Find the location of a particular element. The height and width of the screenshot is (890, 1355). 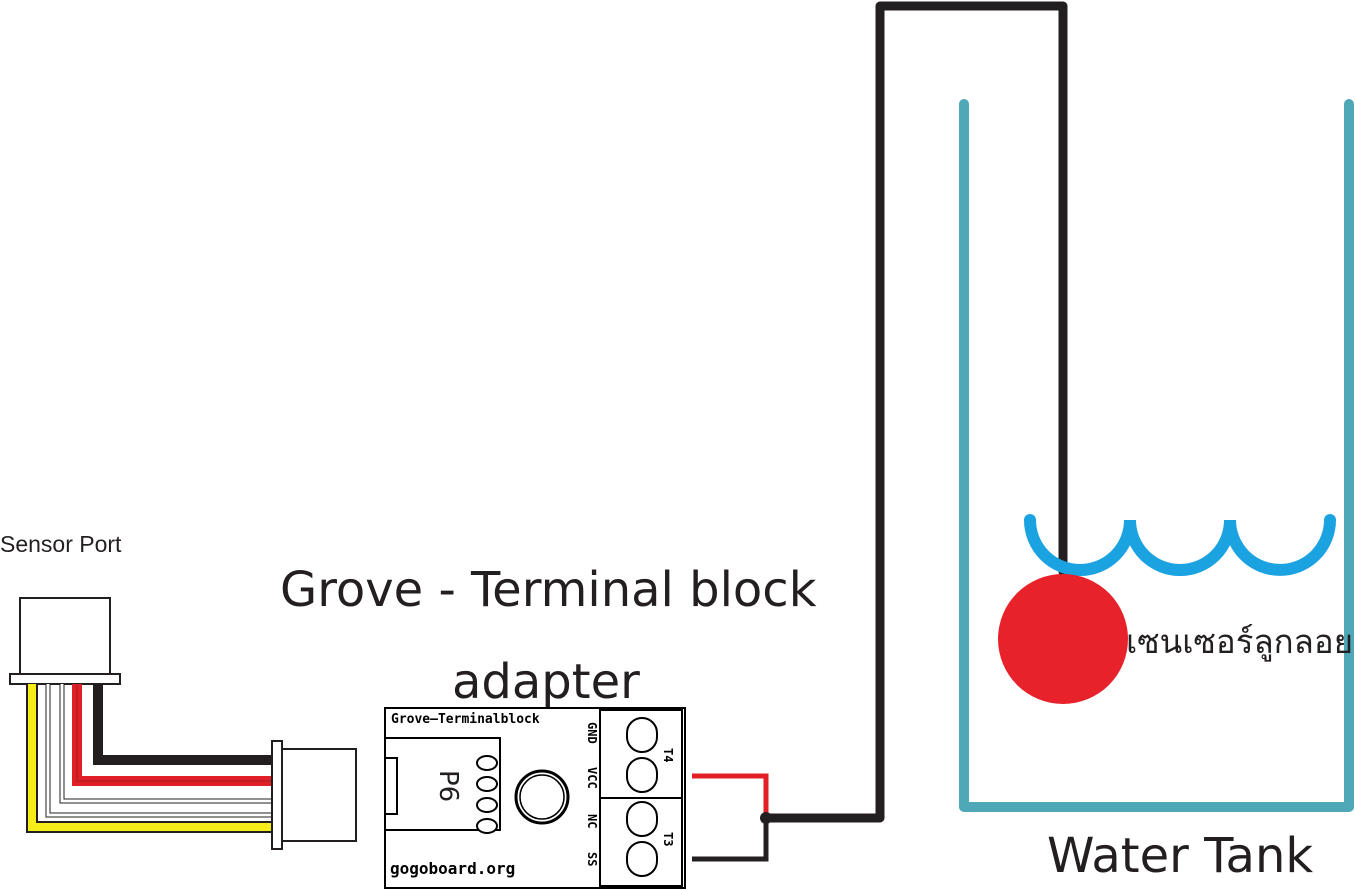

board-name: Grove–Terminalblock is located at coordinates (465, 719).